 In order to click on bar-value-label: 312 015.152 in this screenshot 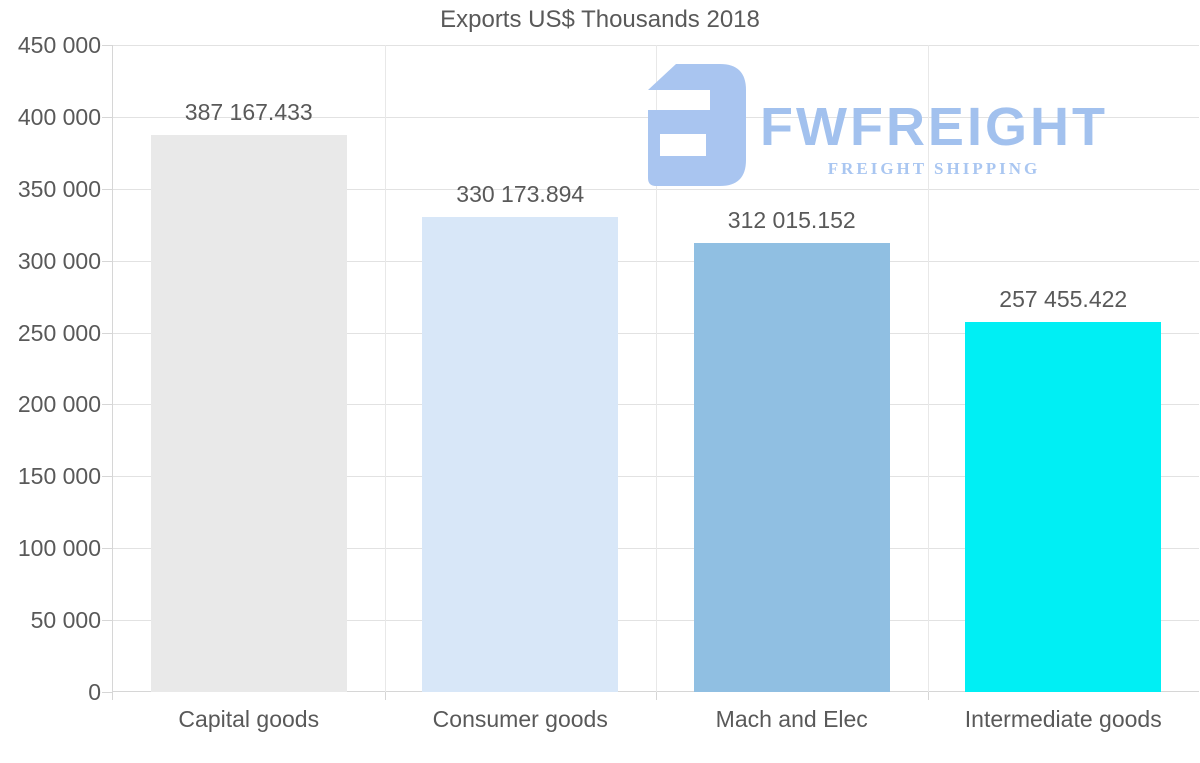, I will do `click(791, 220)`.